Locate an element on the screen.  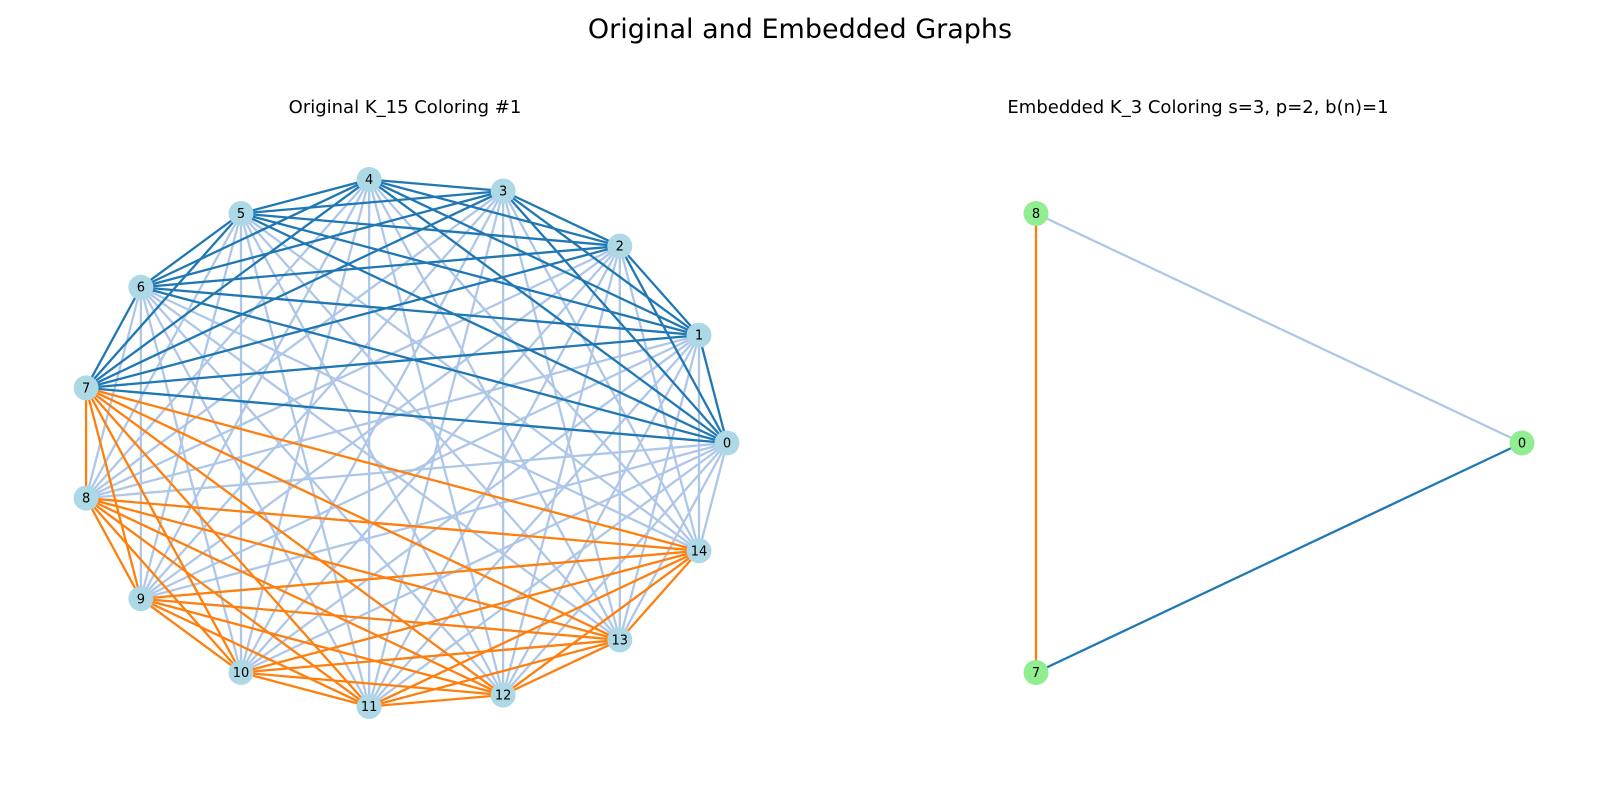
node-label: 12 is located at coordinates (503, 696).